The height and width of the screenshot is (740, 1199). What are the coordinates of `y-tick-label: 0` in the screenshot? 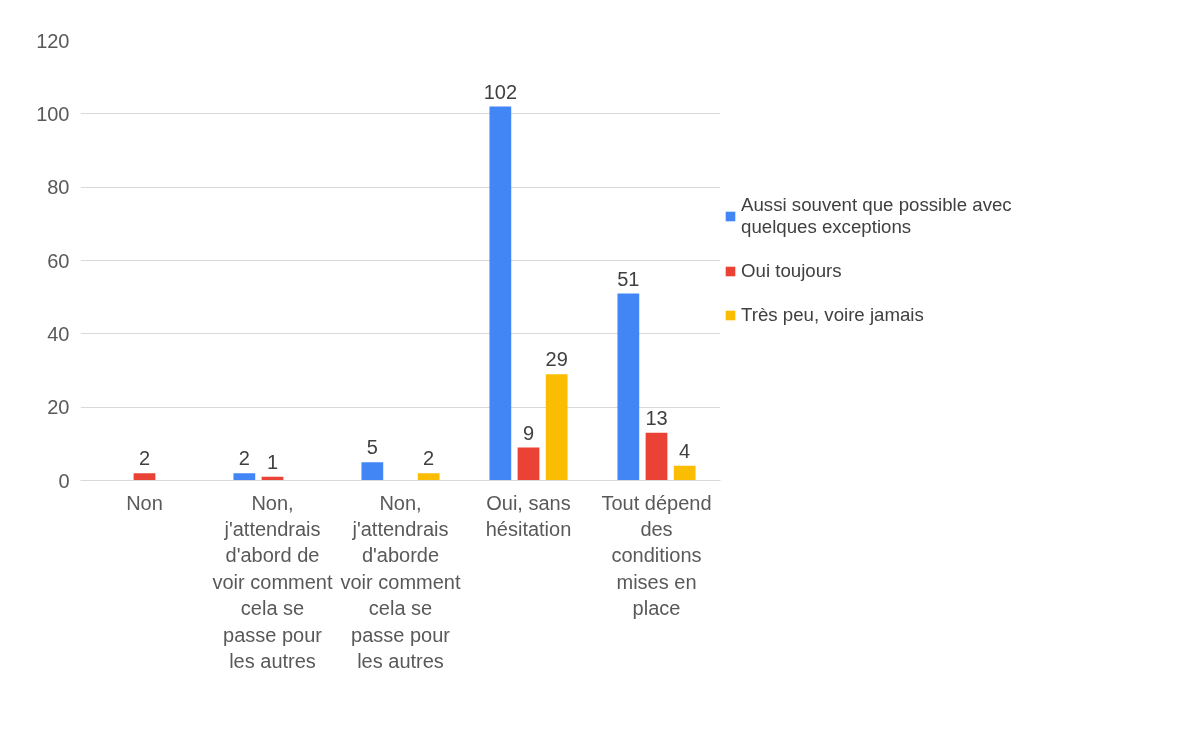 It's located at (64, 480).